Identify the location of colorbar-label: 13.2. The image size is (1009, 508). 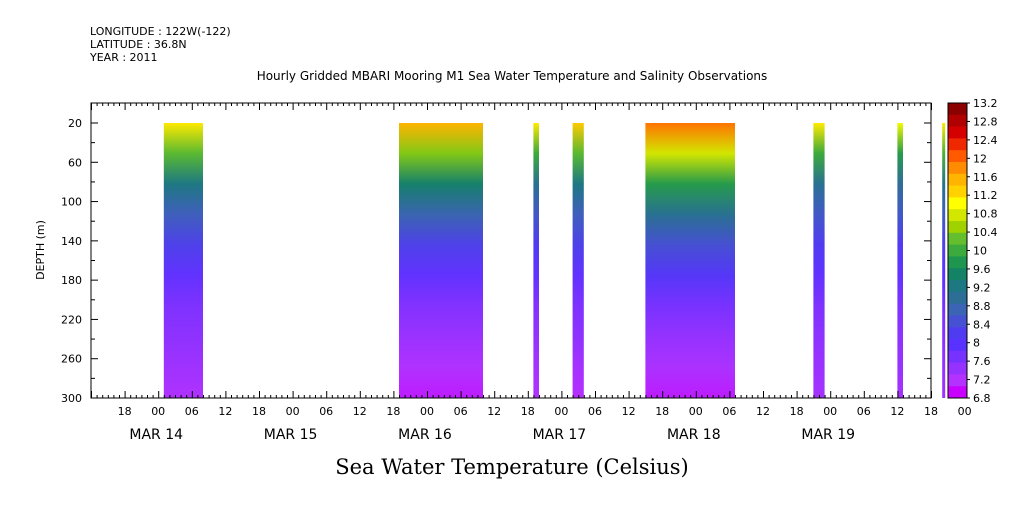
(985, 103).